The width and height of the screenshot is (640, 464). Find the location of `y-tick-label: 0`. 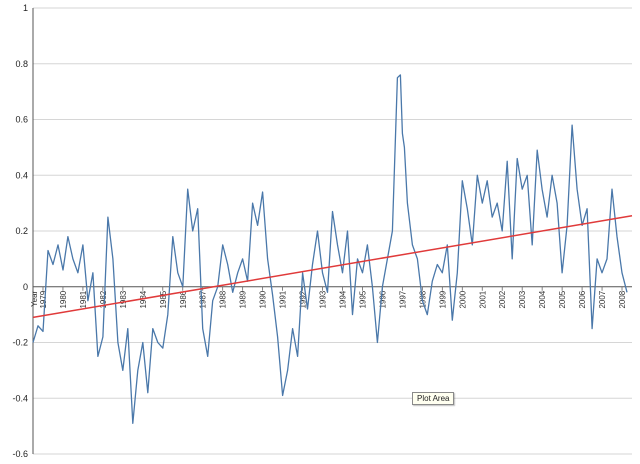

y-tick-label: 0 is located at coordinates (25, 287).